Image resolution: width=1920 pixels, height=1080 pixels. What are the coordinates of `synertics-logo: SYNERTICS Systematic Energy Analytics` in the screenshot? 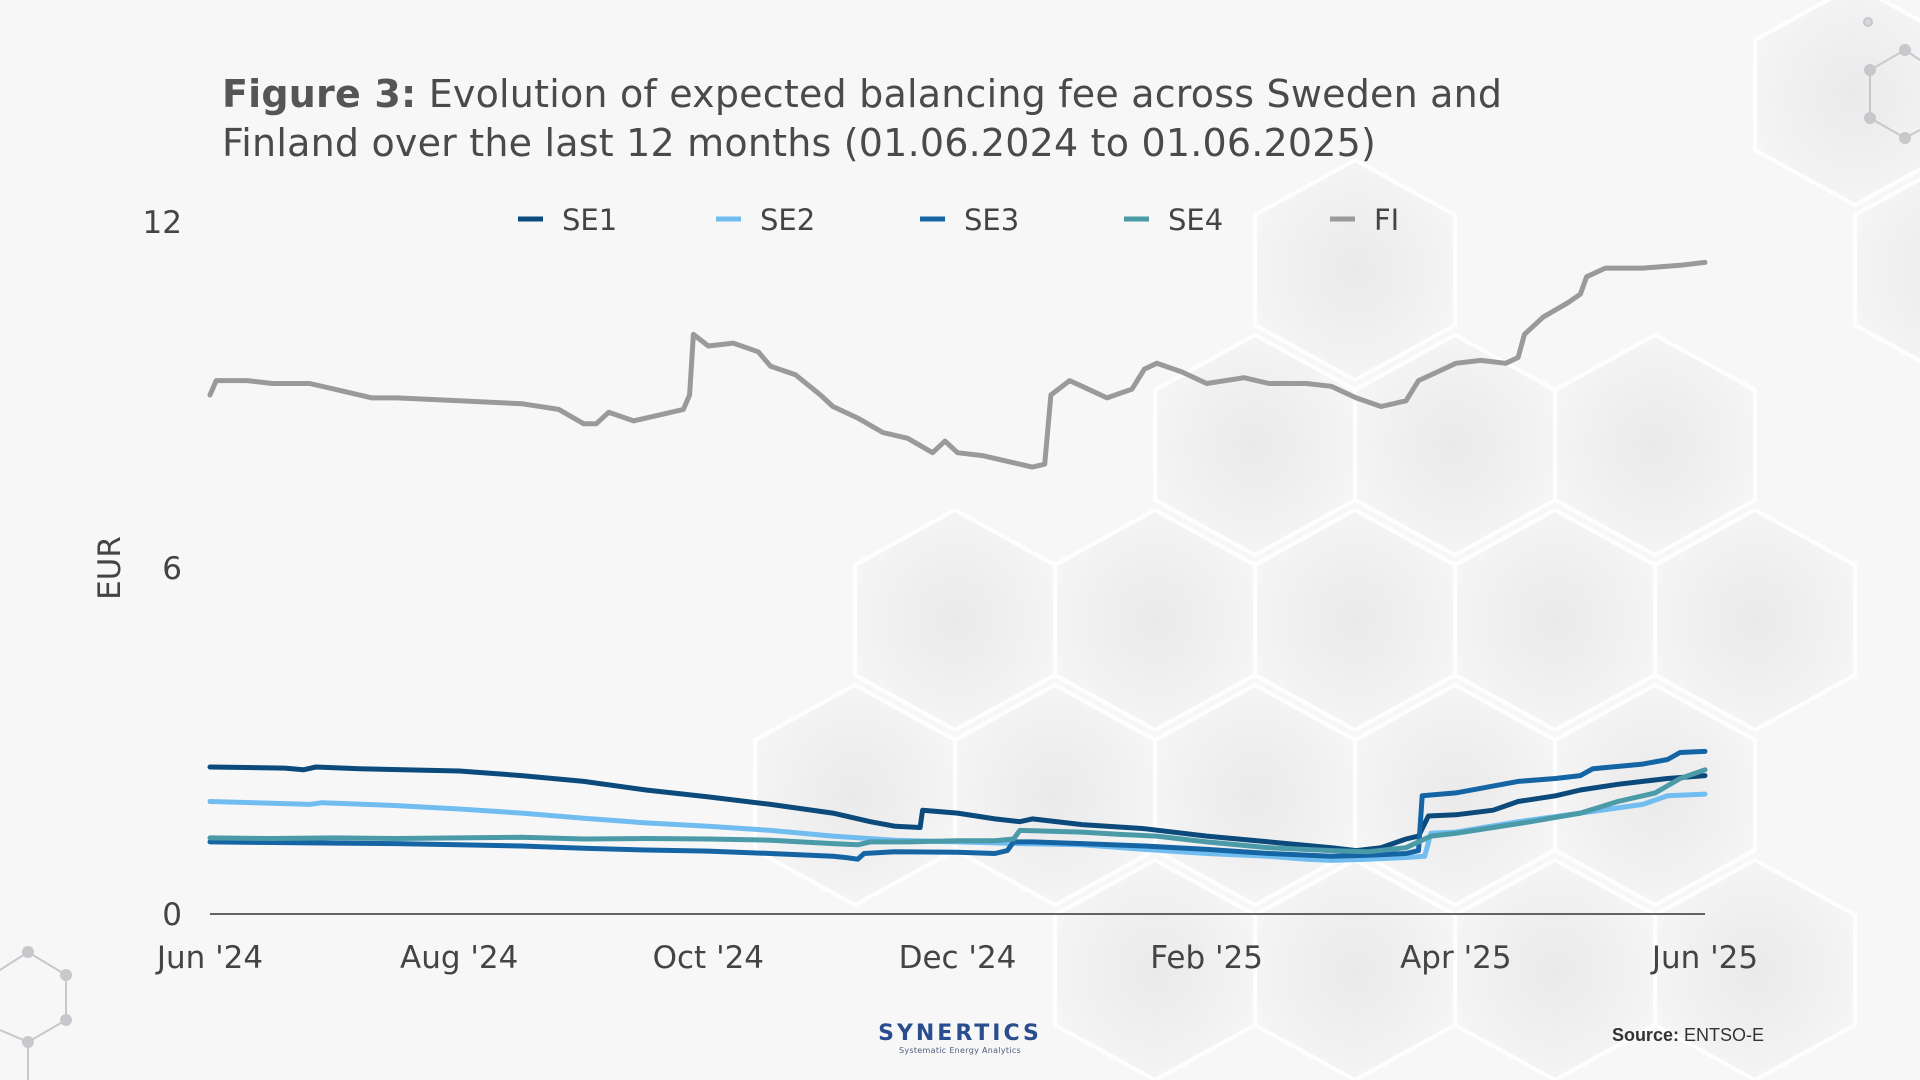 It's located at (960, 1039).